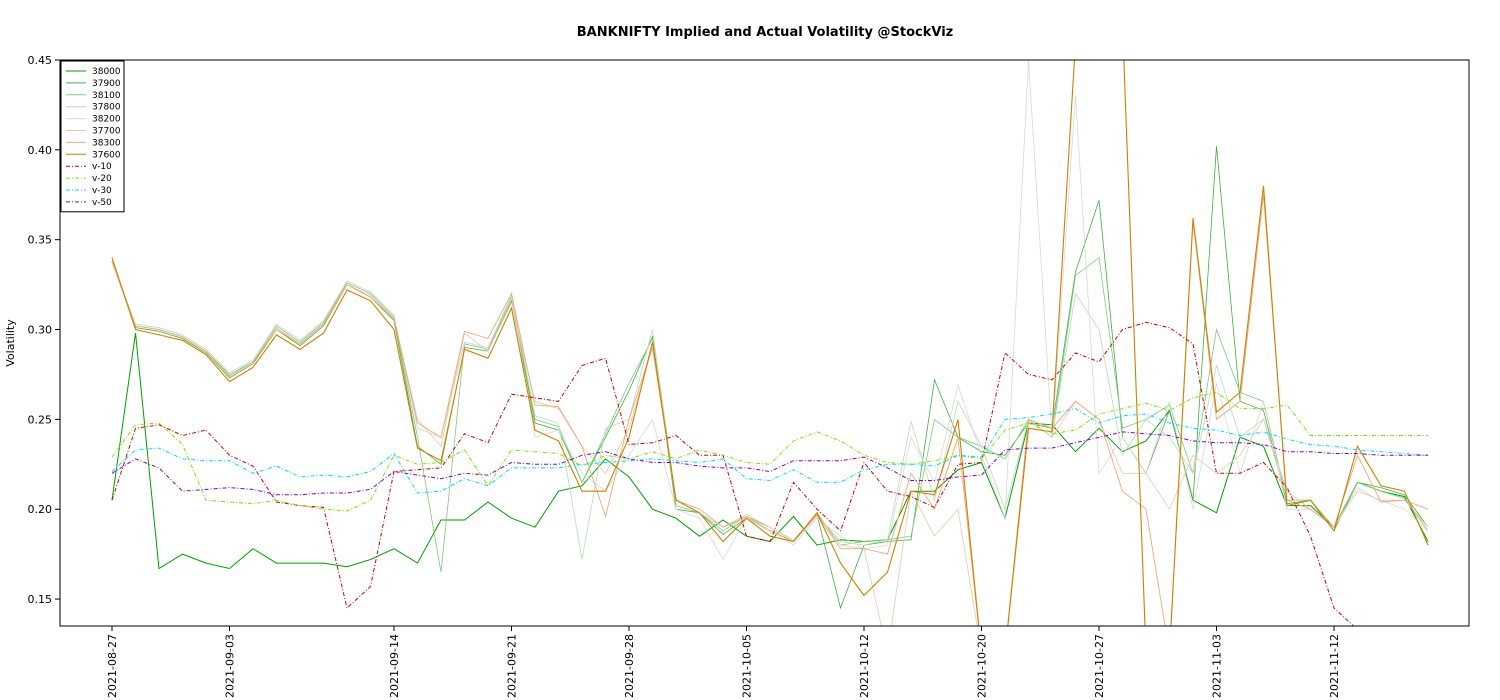 The image size is (1500, 700). Describe the element at coordinates (747, 666) in the screenshot. I see `x-tick-label: 2021-10-05` at that location.